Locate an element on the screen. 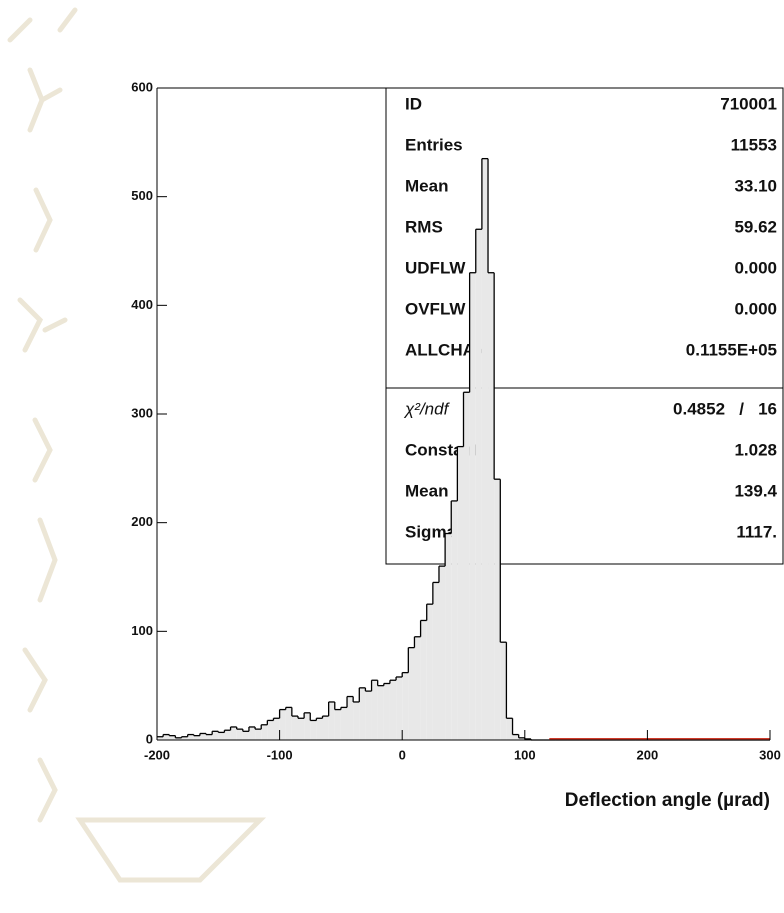 The width and height of the screenshot is (784, 913). y-tick-label: 400 is located at coordinates (142, 304).